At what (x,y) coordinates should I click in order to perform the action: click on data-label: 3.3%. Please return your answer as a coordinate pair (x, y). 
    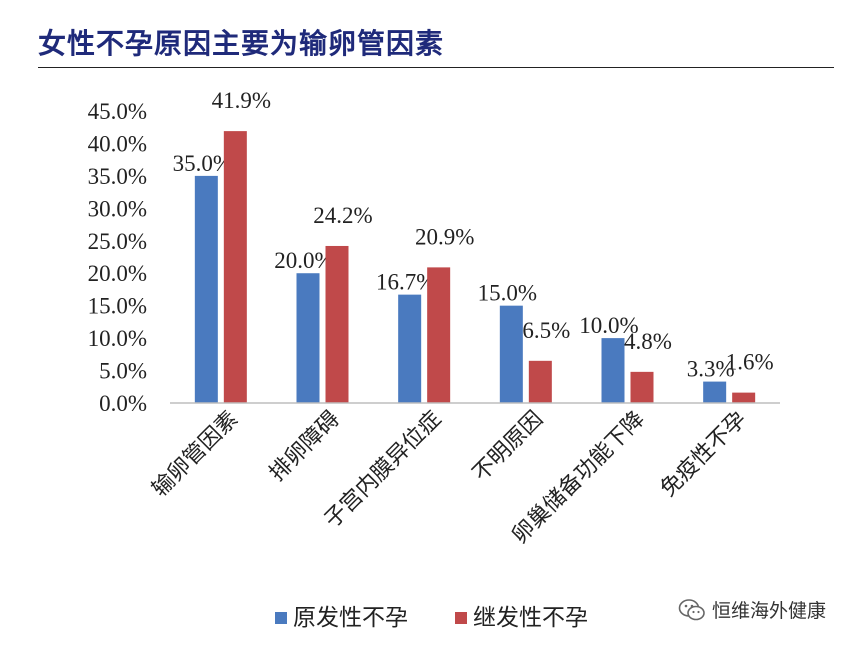
    Looking at the image, I should click on (711, 369).